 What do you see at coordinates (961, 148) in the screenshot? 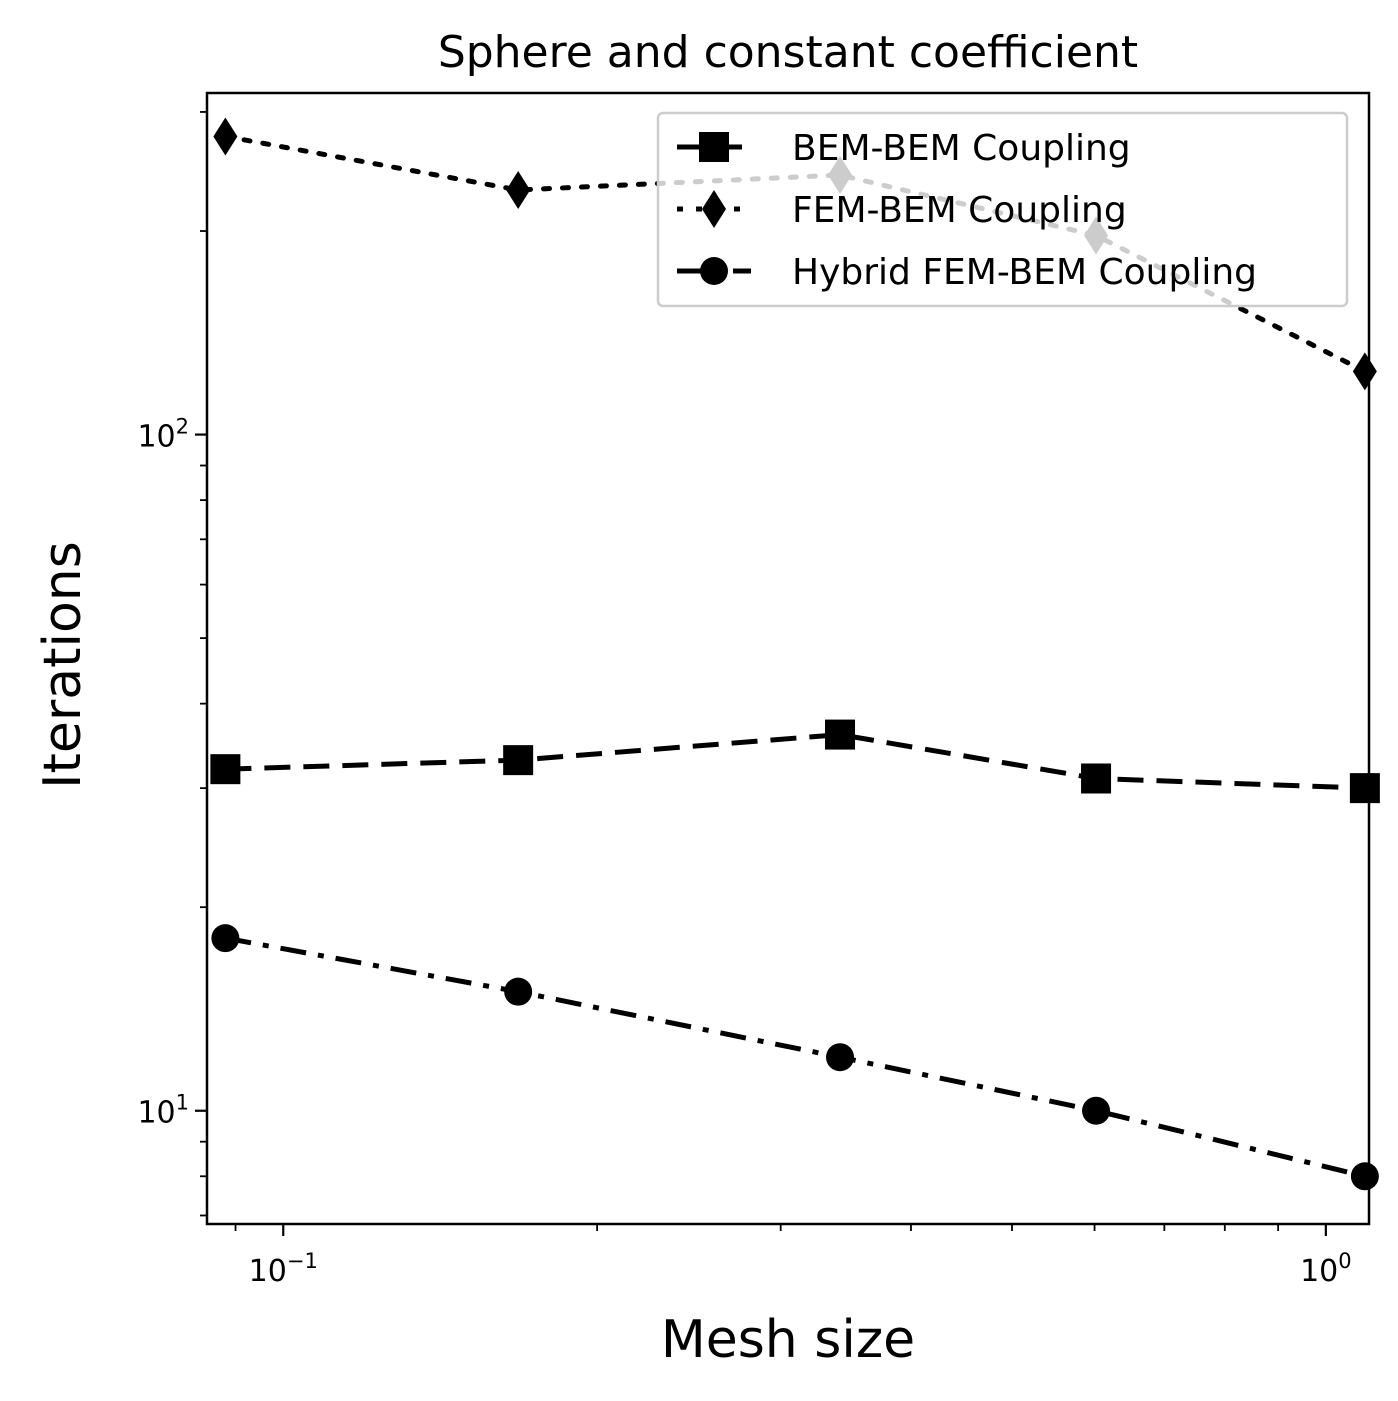
I see `legend-label: BEM-BEM Coupling` at bounding box center [961, 148].